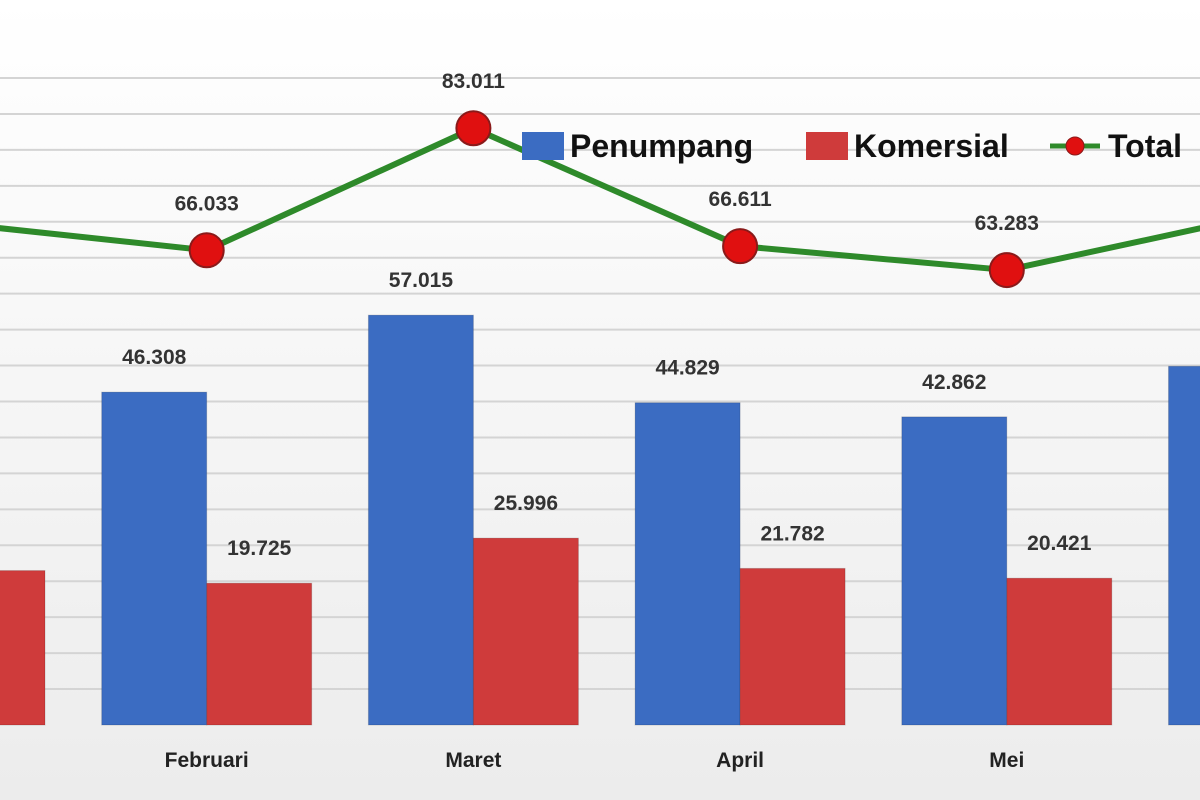 The height and width of the screenshot is (800, 1200). Describe the element at coordinates (1145, 146) in the screenshot. I see `legend-label: Total` at that location.